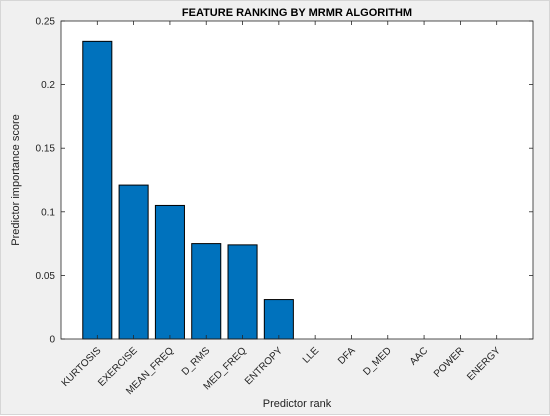 The width and height of the screenshot is (550, 416). Describe the element at coordinates (48, 212) in the screenshot. I see `y-tick-label: 0.1` at that location.